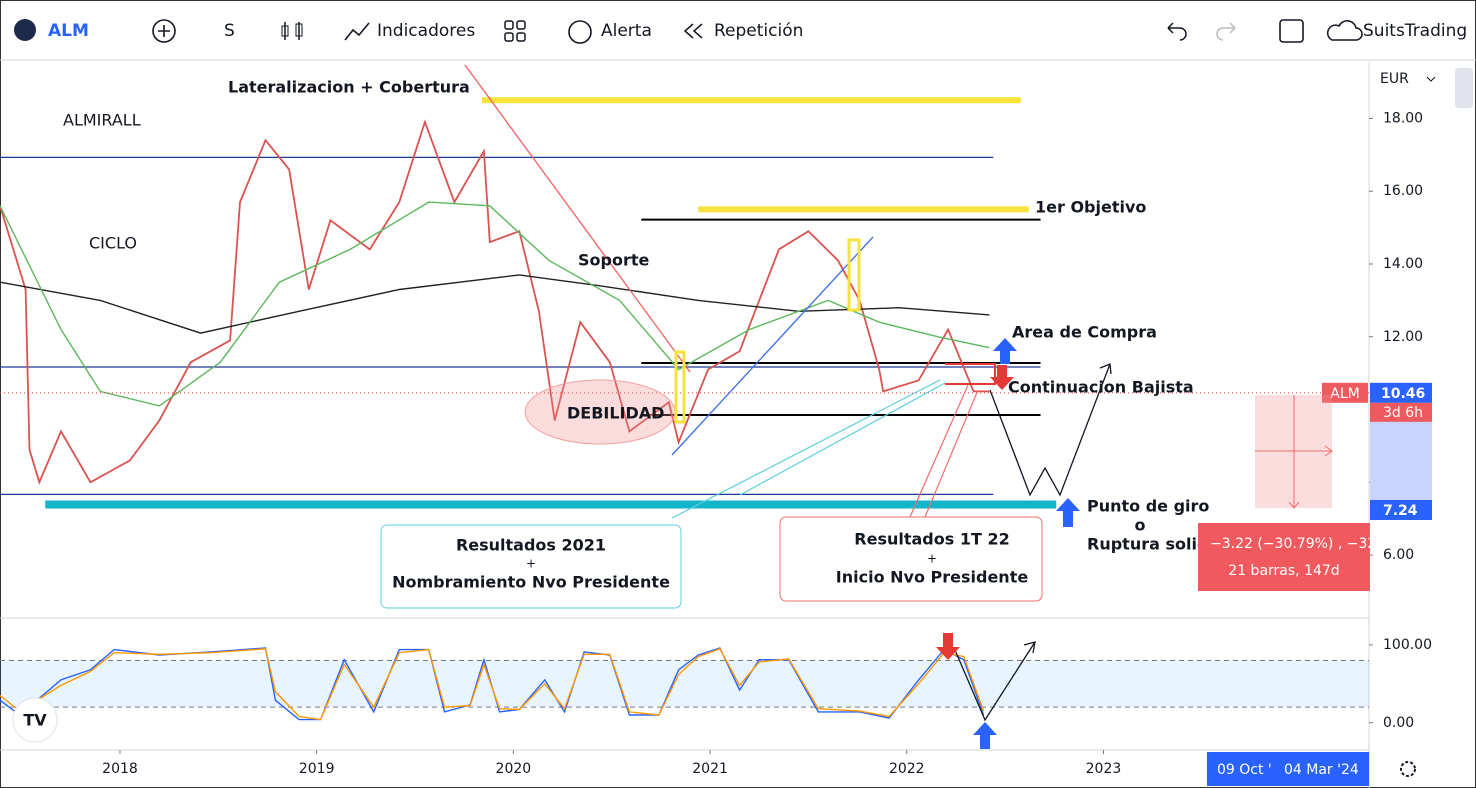  What do you see at coordinates (1140, 525) in the screenshot?
I see `annotation: o` at bounding box center [1140, 525].